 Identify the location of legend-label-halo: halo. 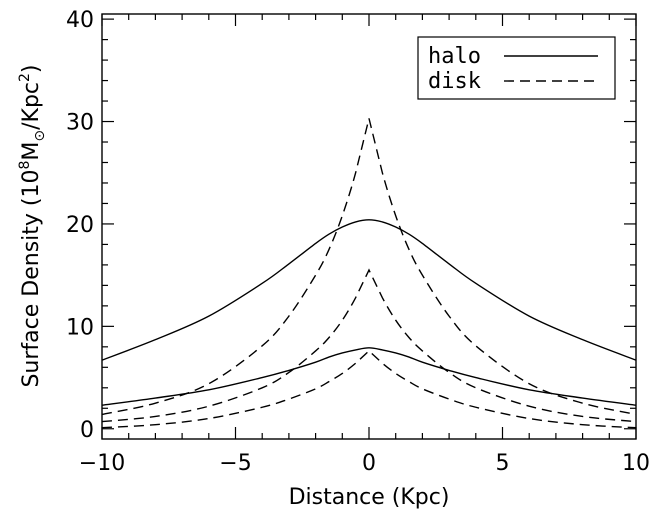
(454, 56).